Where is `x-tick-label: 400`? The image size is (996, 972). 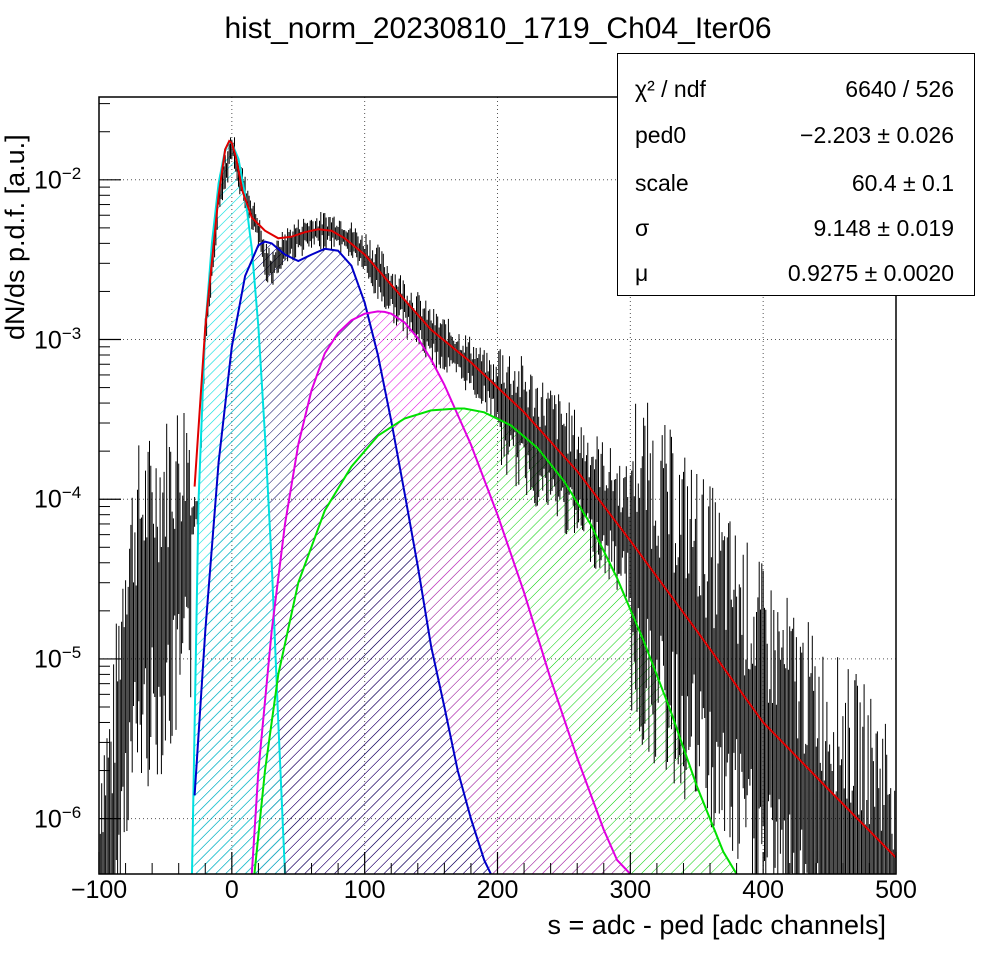 x-tick-label: 400 is located at coordinates (763, 890).